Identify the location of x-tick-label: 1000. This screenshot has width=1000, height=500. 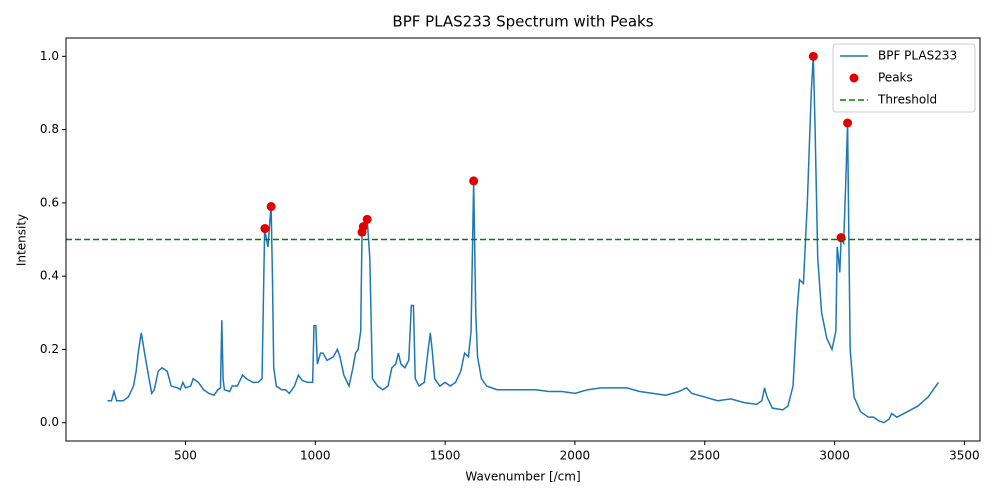
(315, 456).